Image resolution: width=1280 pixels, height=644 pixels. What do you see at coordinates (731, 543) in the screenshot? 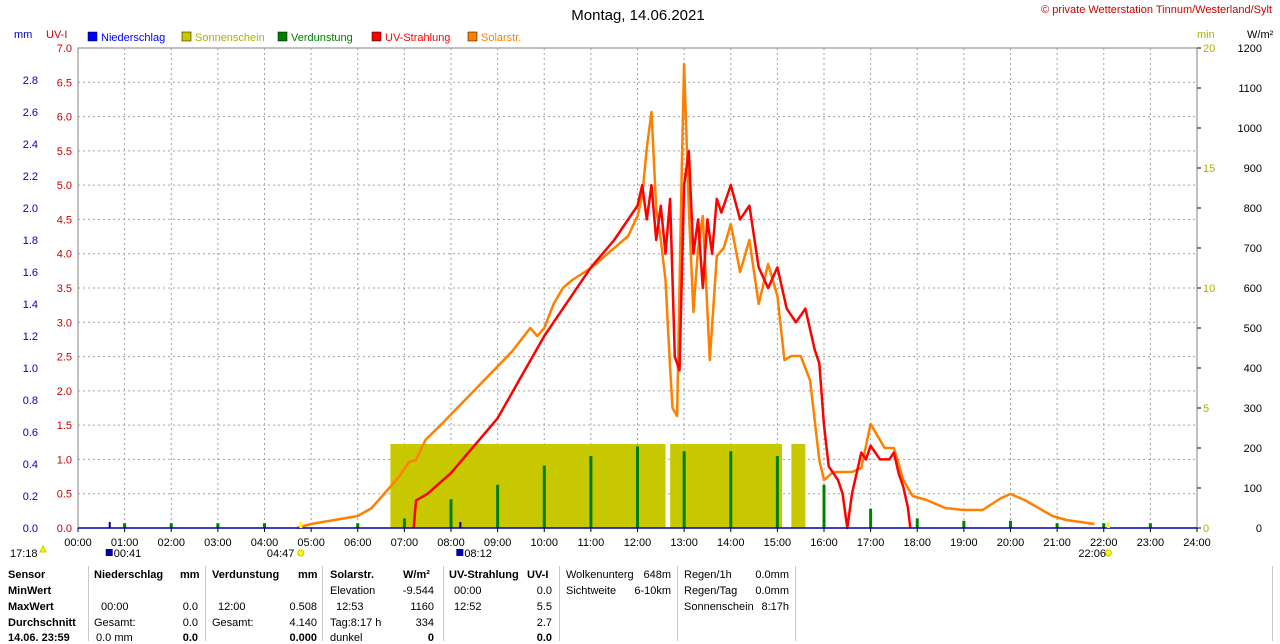
I see `x-tick-label: 14:00` at bounding box center [731, 543].